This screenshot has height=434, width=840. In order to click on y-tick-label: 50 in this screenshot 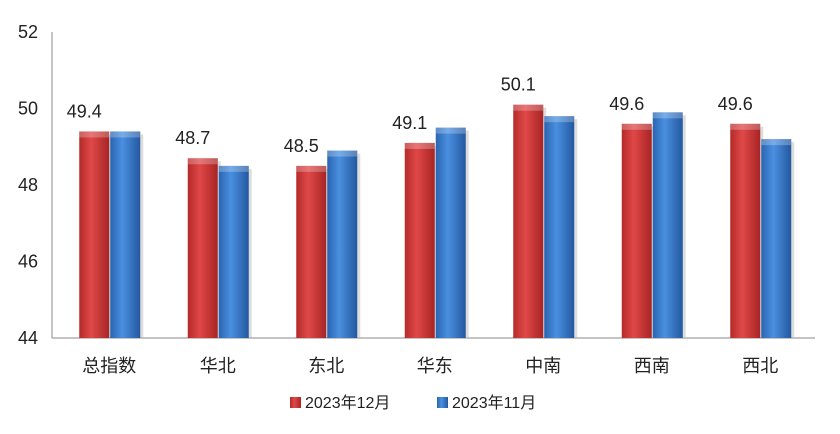, I will do `click(28, 109)`.